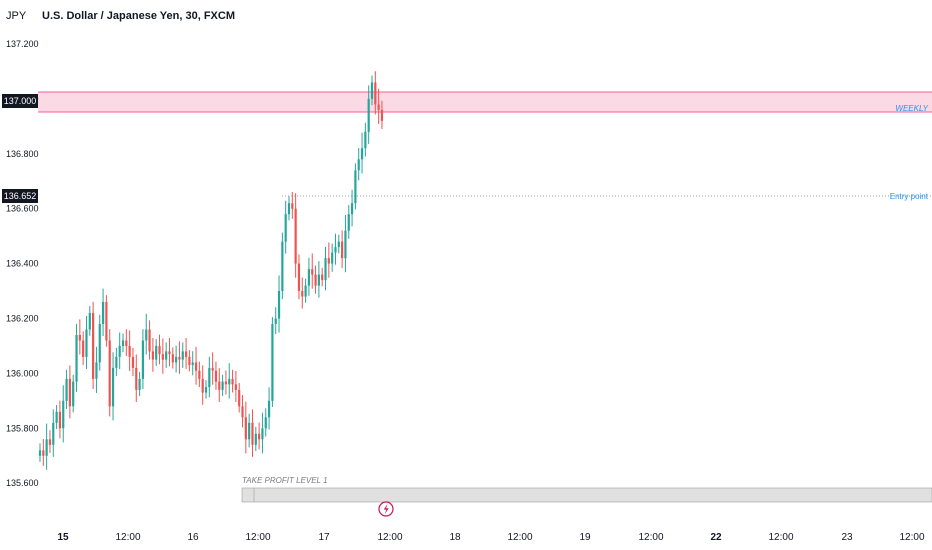  What do you see at coordinates (138, 16) in the screenshot?
I see `chart-title: U.S. Dollar / Japanese Yen, 30, FXCM` at bounding box center [138, 16].